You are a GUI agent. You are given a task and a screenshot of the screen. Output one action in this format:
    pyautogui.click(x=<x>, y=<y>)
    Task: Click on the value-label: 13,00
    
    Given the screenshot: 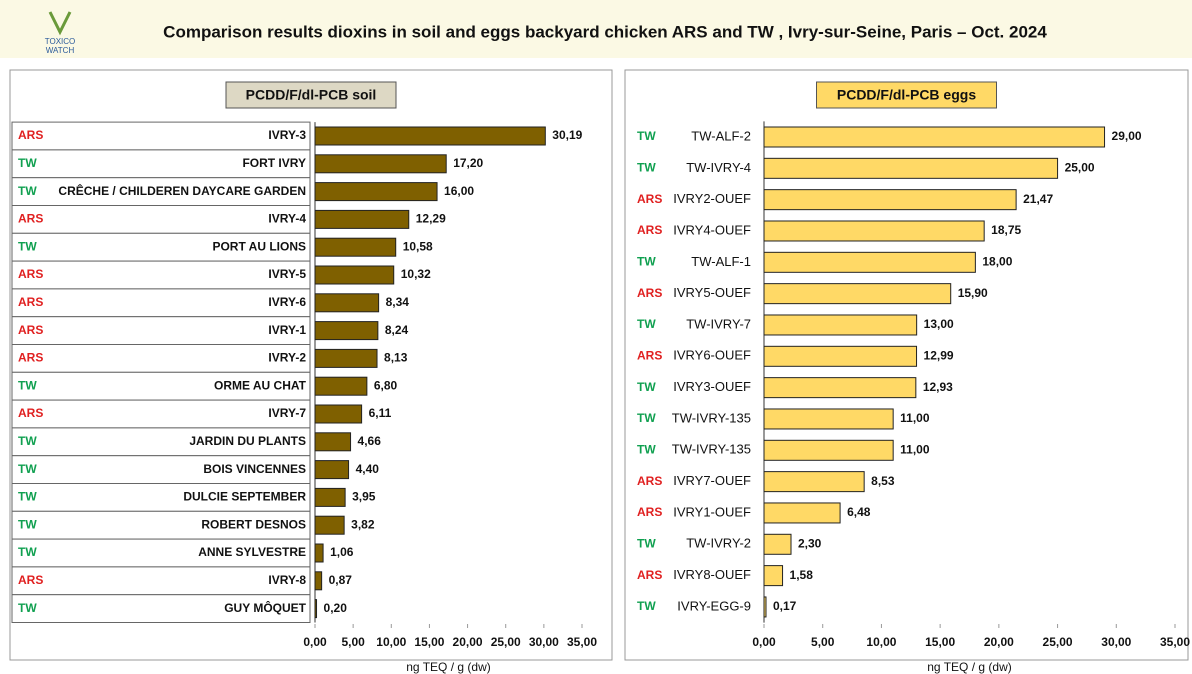 What is the action you would take?
    pyautogui.click(x=939, y=324)
    